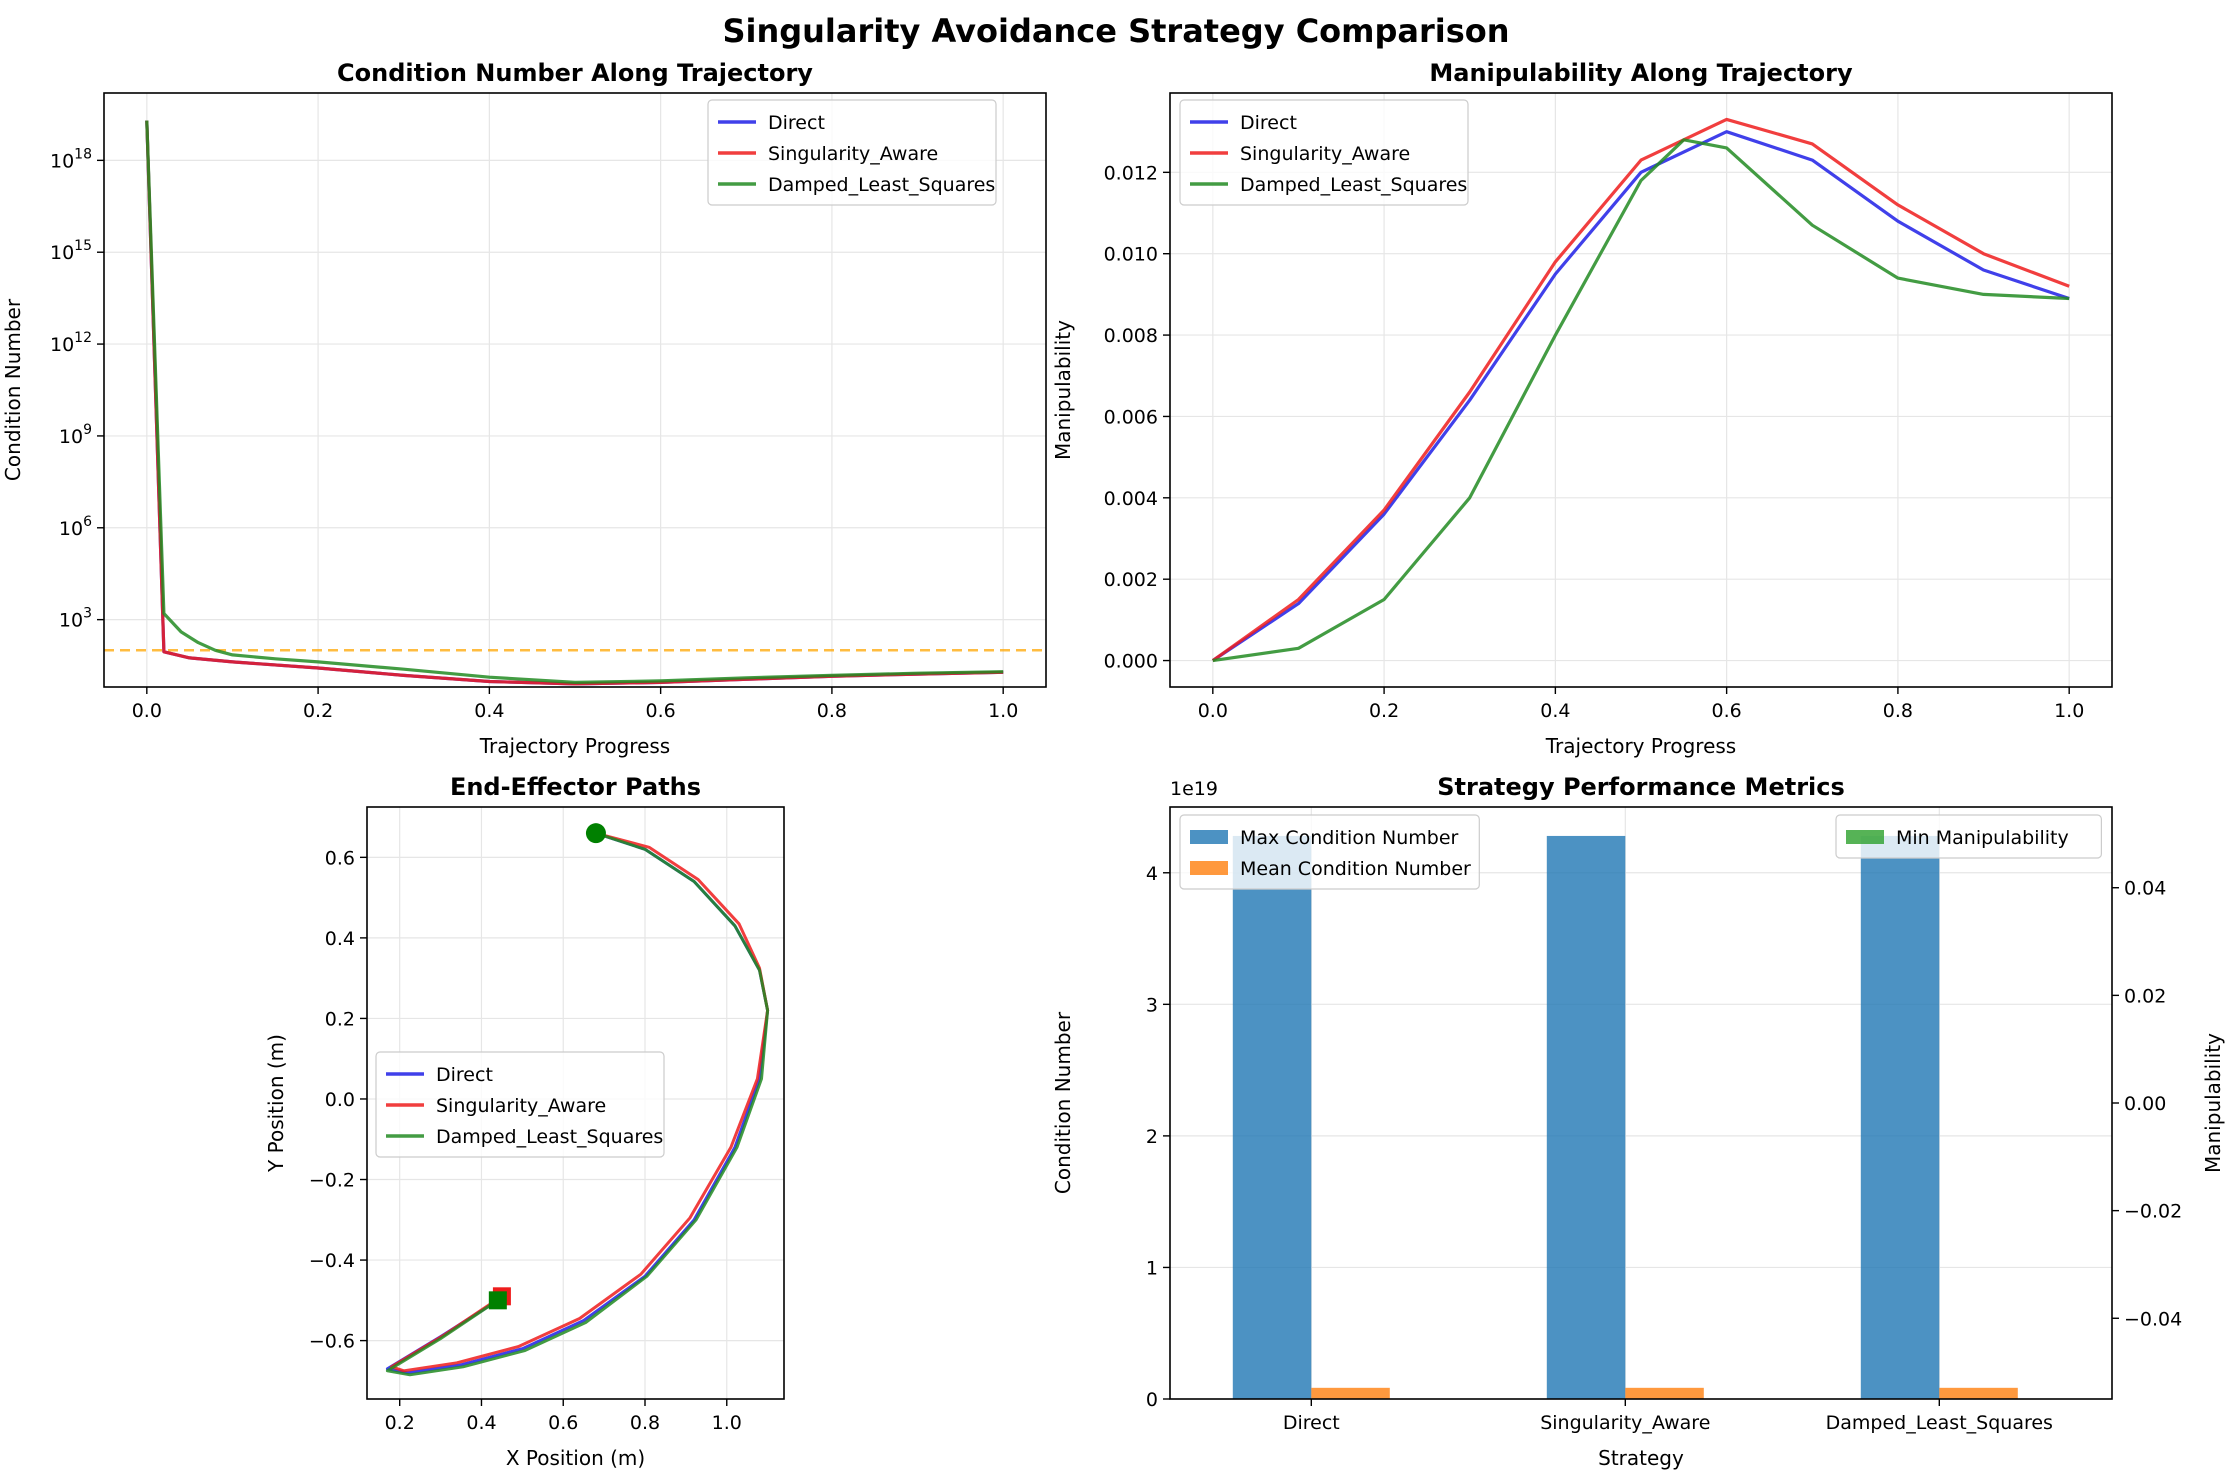 Image resolution: width=2232 pixels, height=1476 pixels. I want to click on metrics-ytick-right-label: −0.04, so click(2153, 1319).